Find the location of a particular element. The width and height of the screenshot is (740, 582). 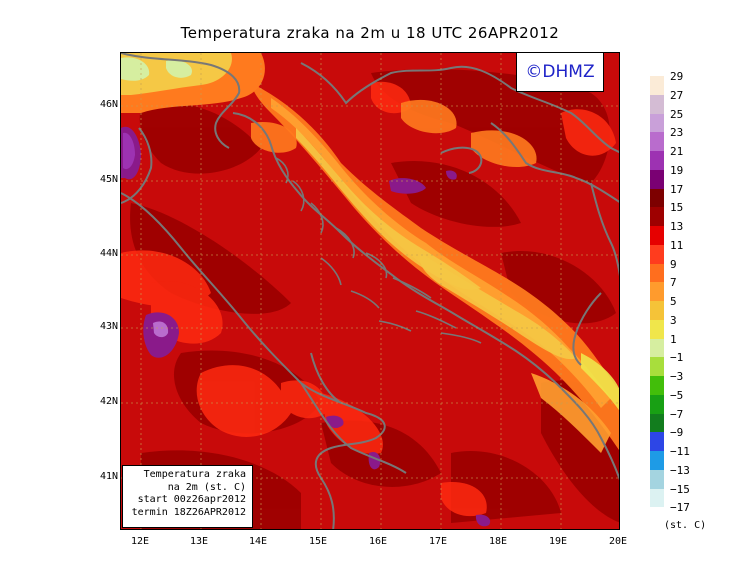

colorbar-label: 7 is located at coordinates (673, 283).